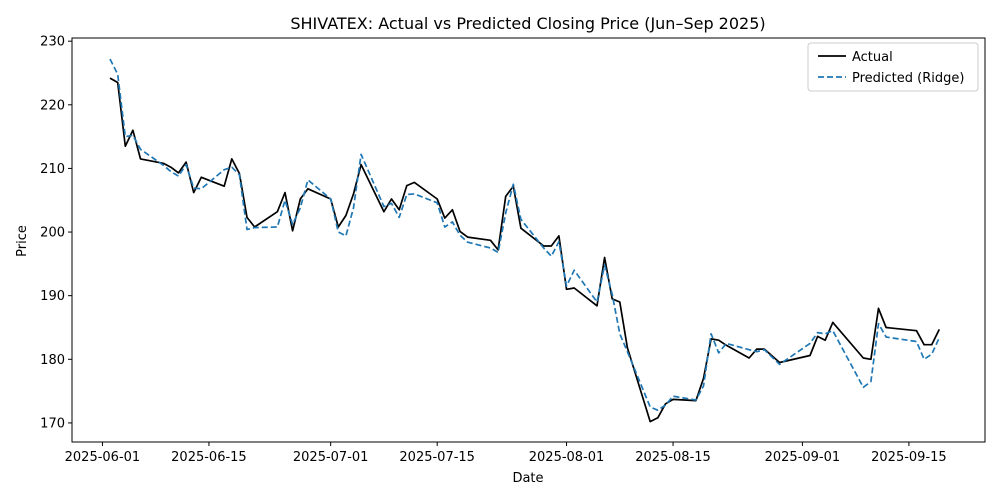  What do you see at coordinates (52, 360) in the screenshot?
I see `y-tick-label: 180` at bounding box center [52, 360].